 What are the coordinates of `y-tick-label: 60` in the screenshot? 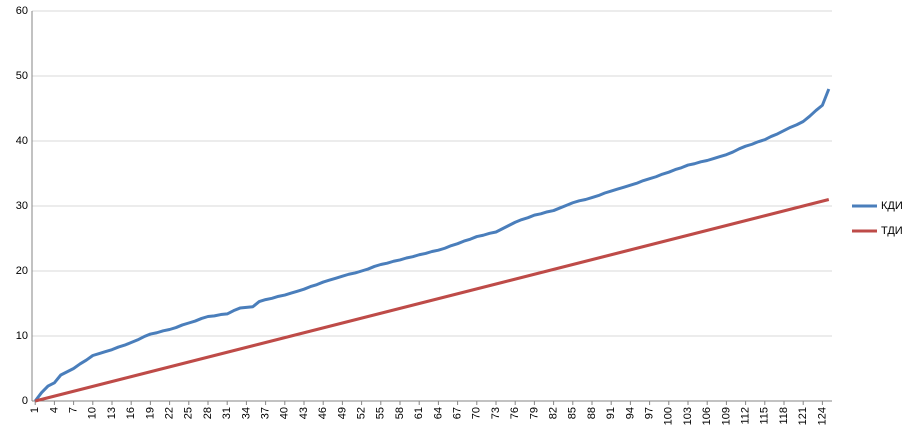 It's located at (22, 11).